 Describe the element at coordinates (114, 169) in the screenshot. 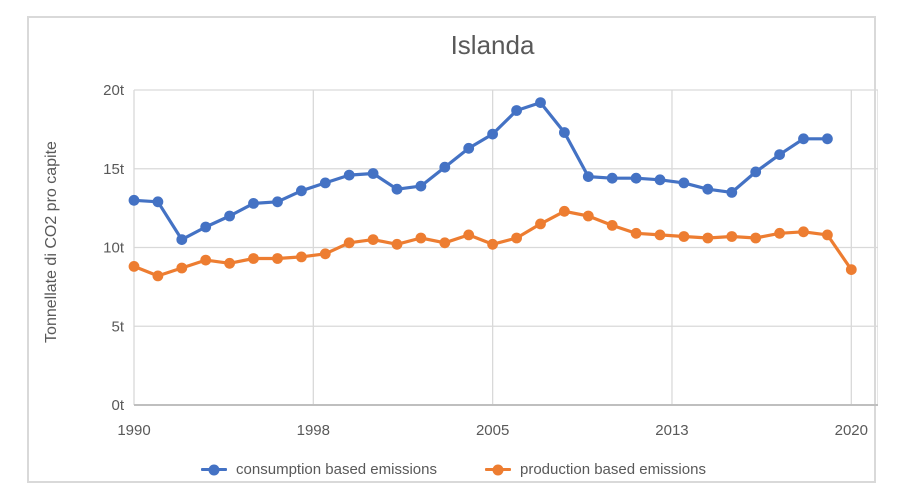

I see `y-tick-label: 15t` at that location.